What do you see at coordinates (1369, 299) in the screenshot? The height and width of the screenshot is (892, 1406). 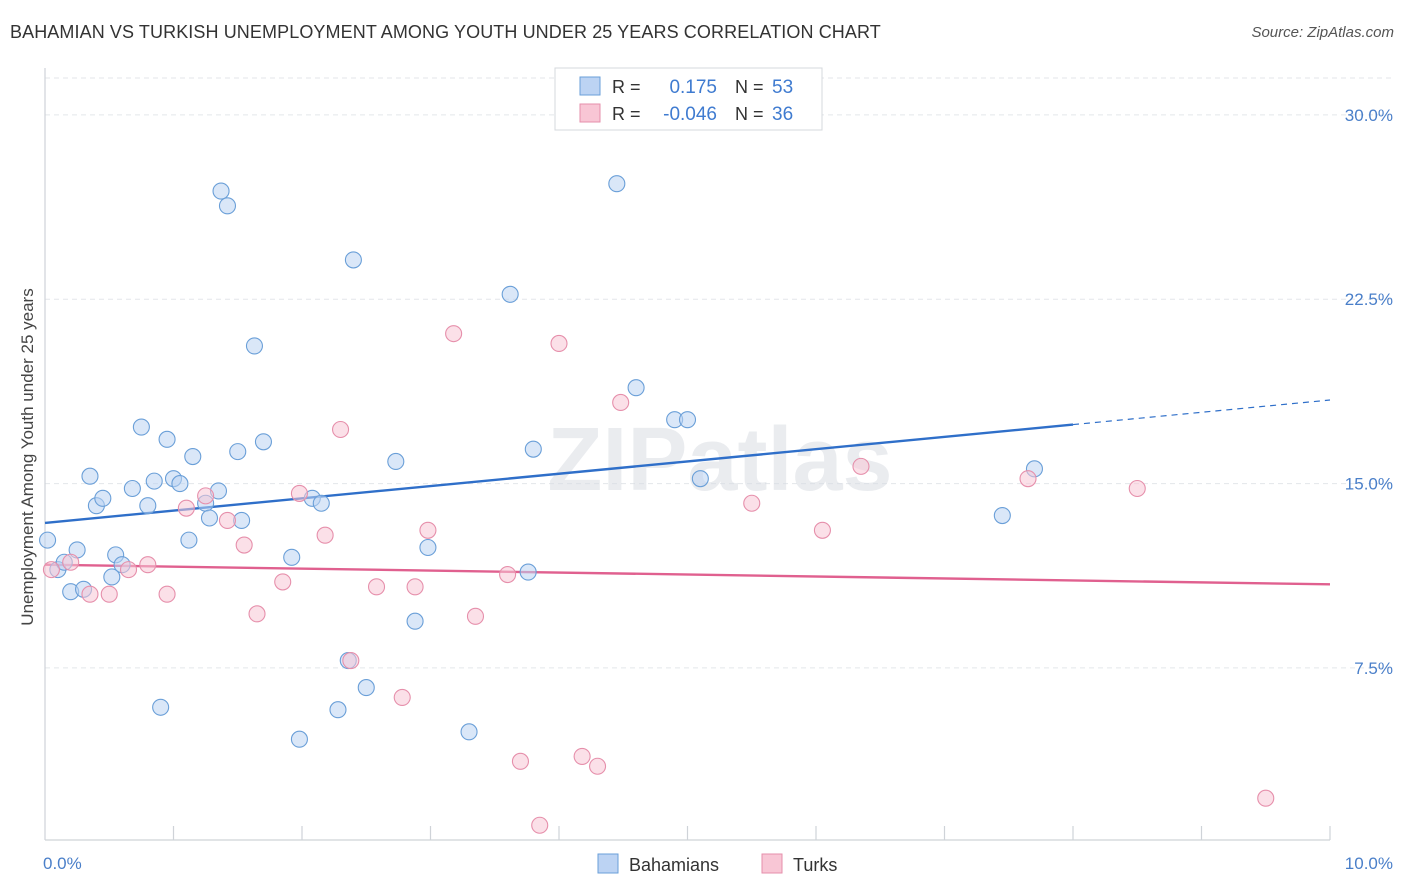 I see `y-tick-label: 22.5%` at bounding box center [1369, 299].